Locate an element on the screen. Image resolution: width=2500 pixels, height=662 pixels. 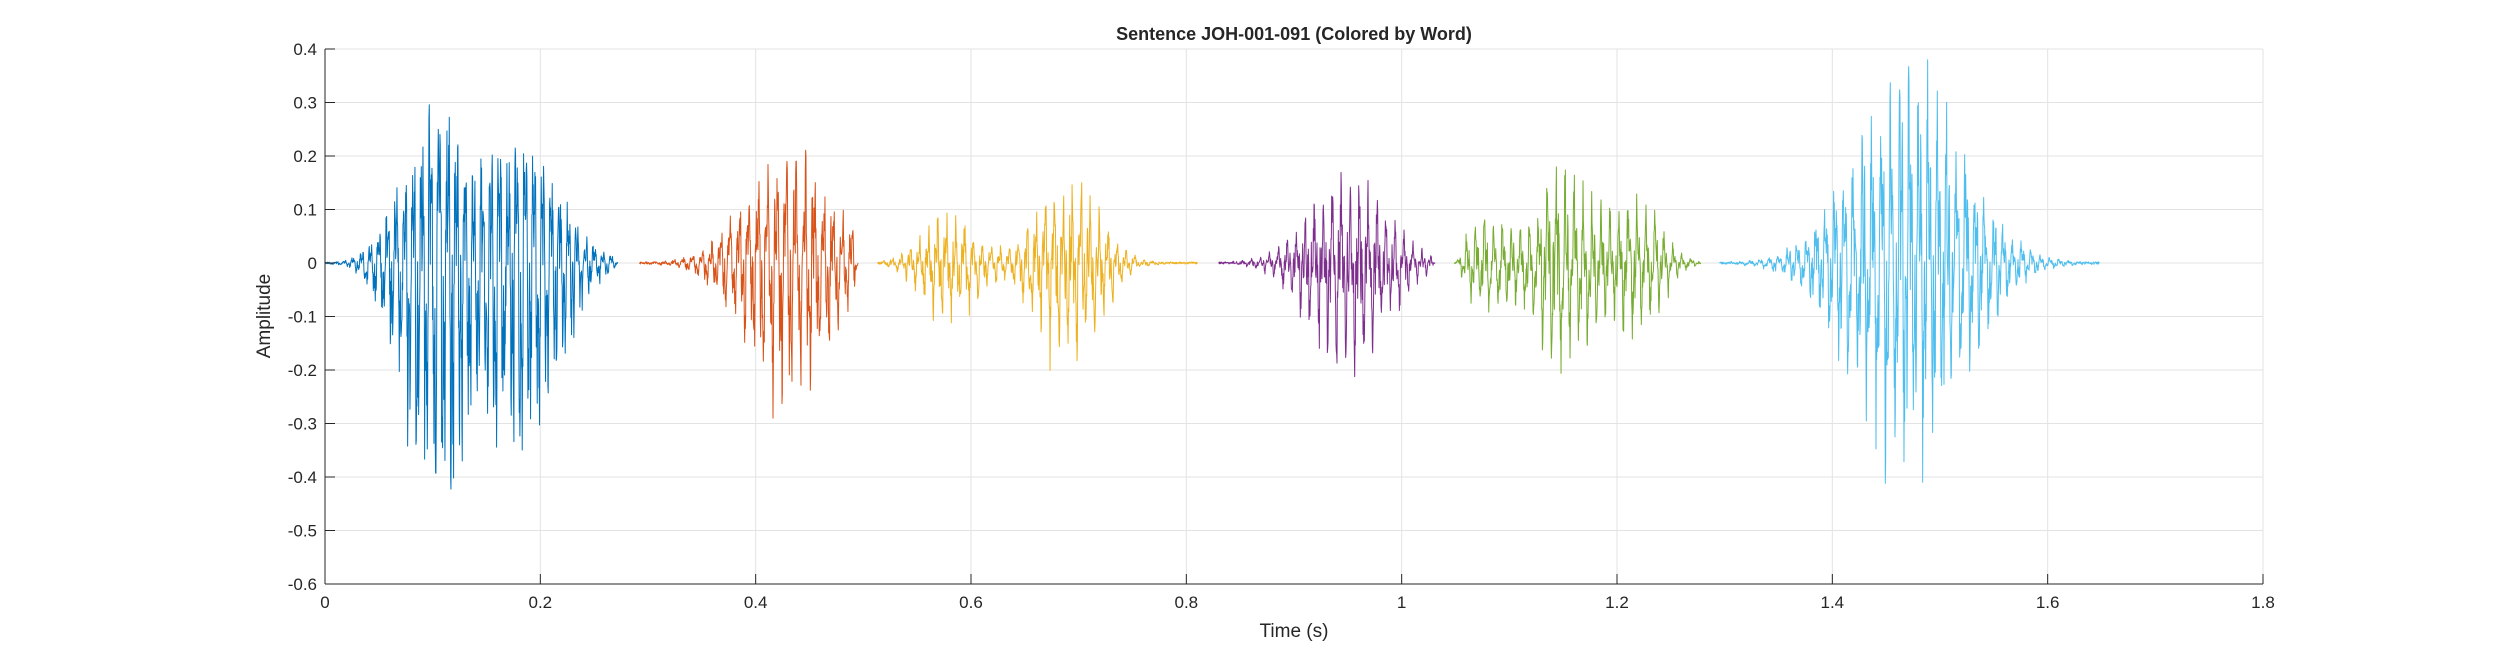
chart-title: Sentence JOH-001-091 (Colored by Word) is located at coordinates (1294, 34).